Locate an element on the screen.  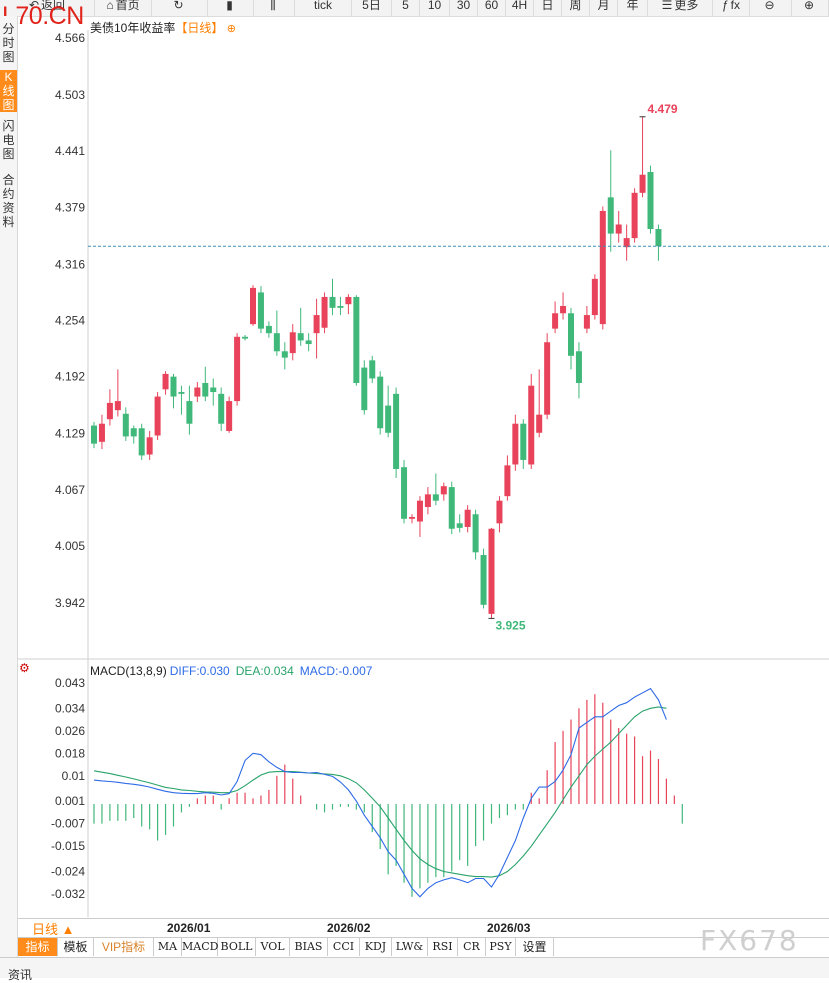
toolbar-button-60: 60 is located at coordinates (492, 8).